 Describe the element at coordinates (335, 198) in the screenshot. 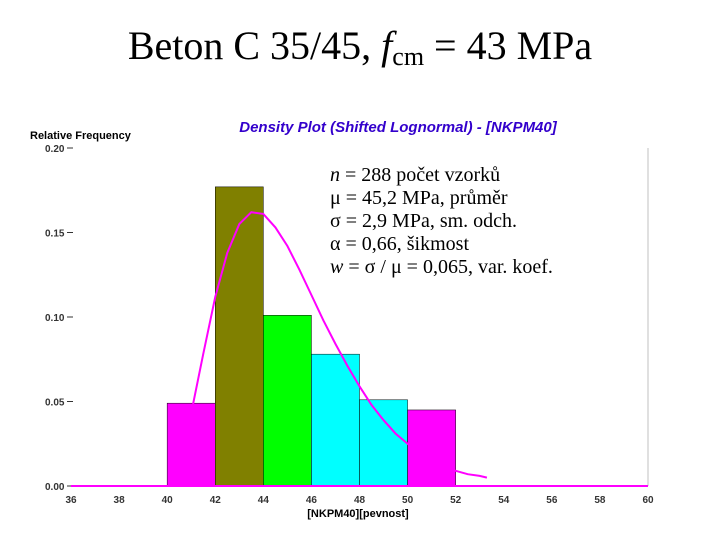

I see `stat-mu-symbol: μ` at that location.